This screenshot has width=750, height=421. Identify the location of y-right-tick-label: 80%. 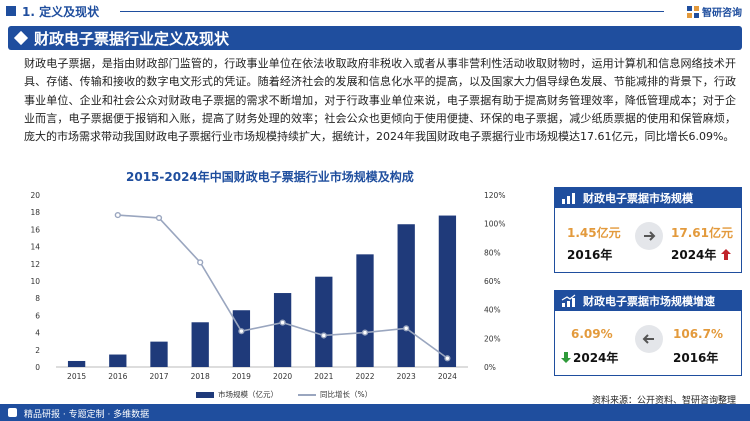
(492, 252).